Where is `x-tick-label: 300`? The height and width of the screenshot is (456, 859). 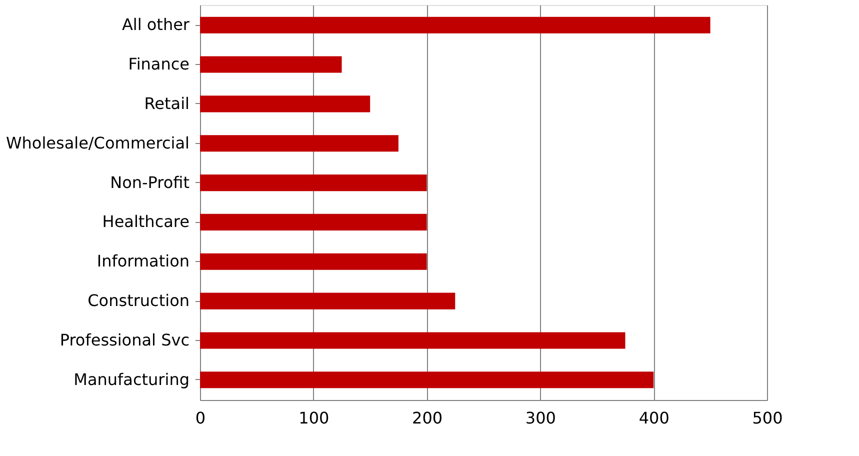
x-tick-label: 300 is located at coordinates (540, 418).